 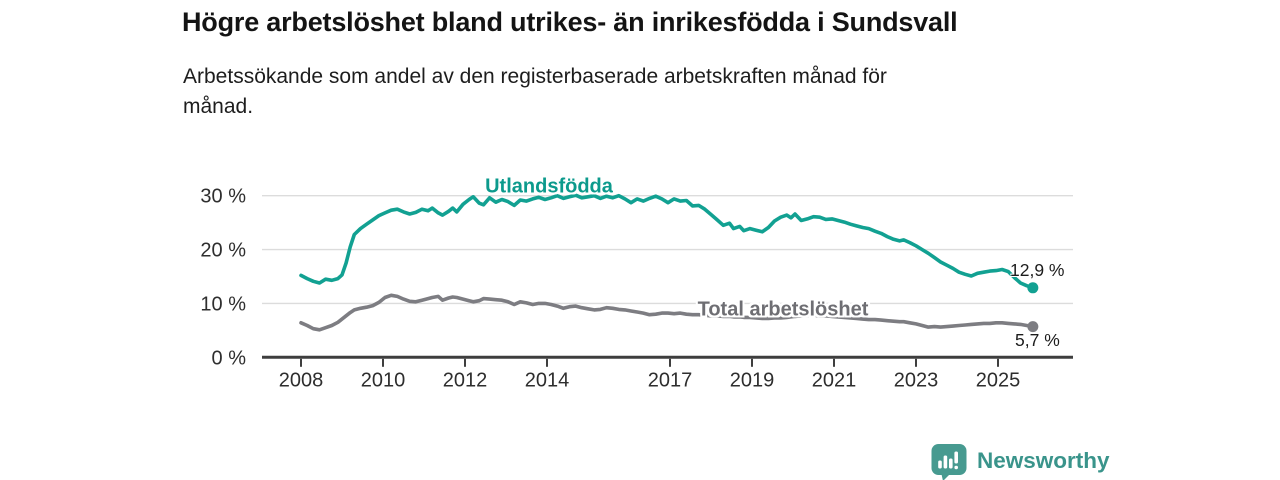 What do you see at coordinates (223, 197) in the screenshot?
I see `y-tick-label: 30 %` at bounding box center [223, 197].